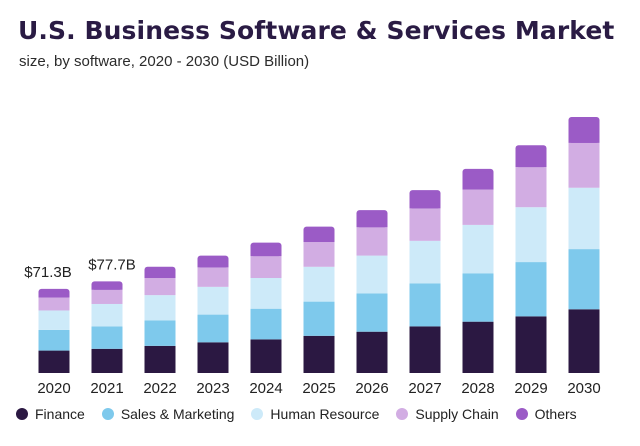 This screenshot has height=446, width=640. Describe the element at coordinates (372, 241) in the screenshot. I see `bar-segment-supply-chain-2026` at that location.